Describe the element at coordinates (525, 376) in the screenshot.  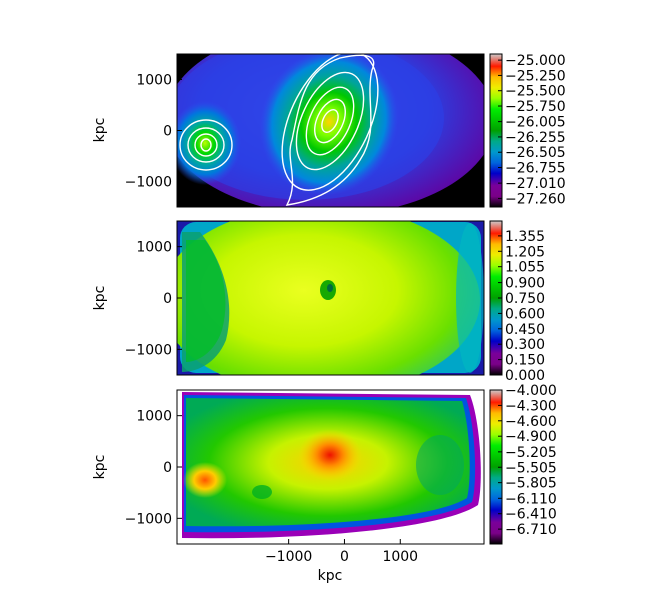
I see `colorbar-tick-label: 0.000` at that location.